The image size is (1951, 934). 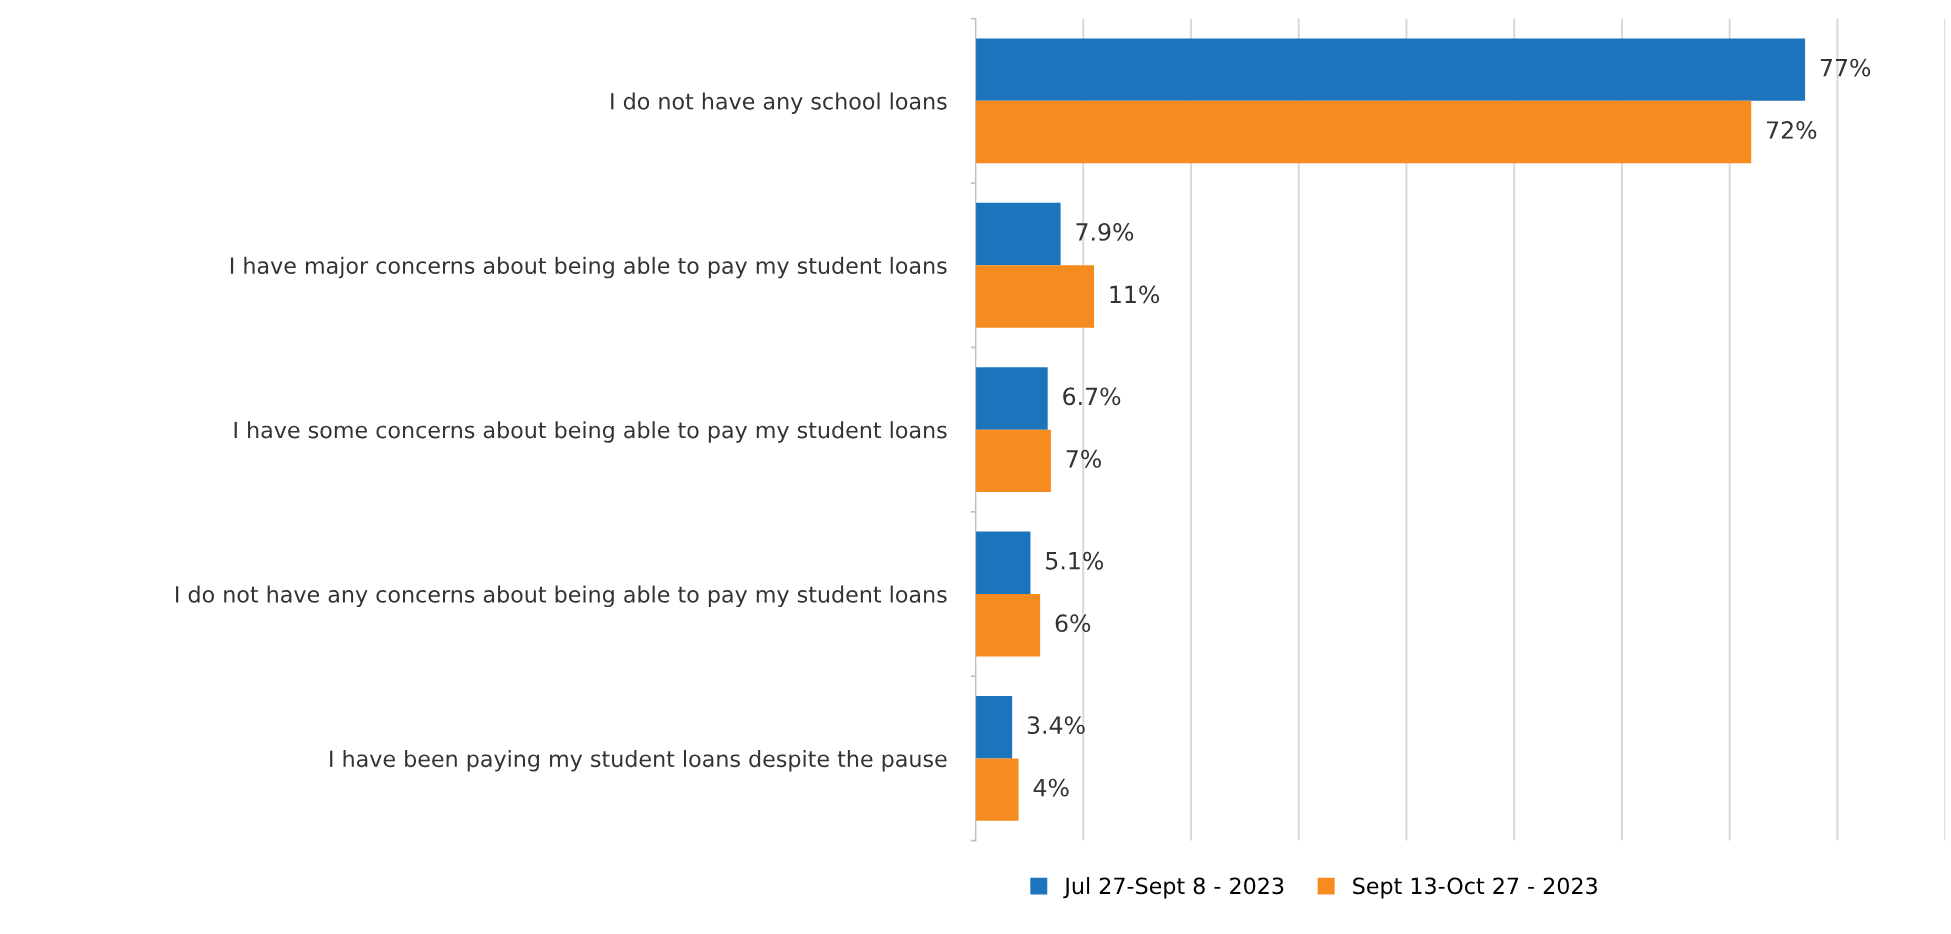 What do you see at coordinates (1135, 294) in the screenshot?
I see `data-label: 11%` at bounding box center [1135, 294].